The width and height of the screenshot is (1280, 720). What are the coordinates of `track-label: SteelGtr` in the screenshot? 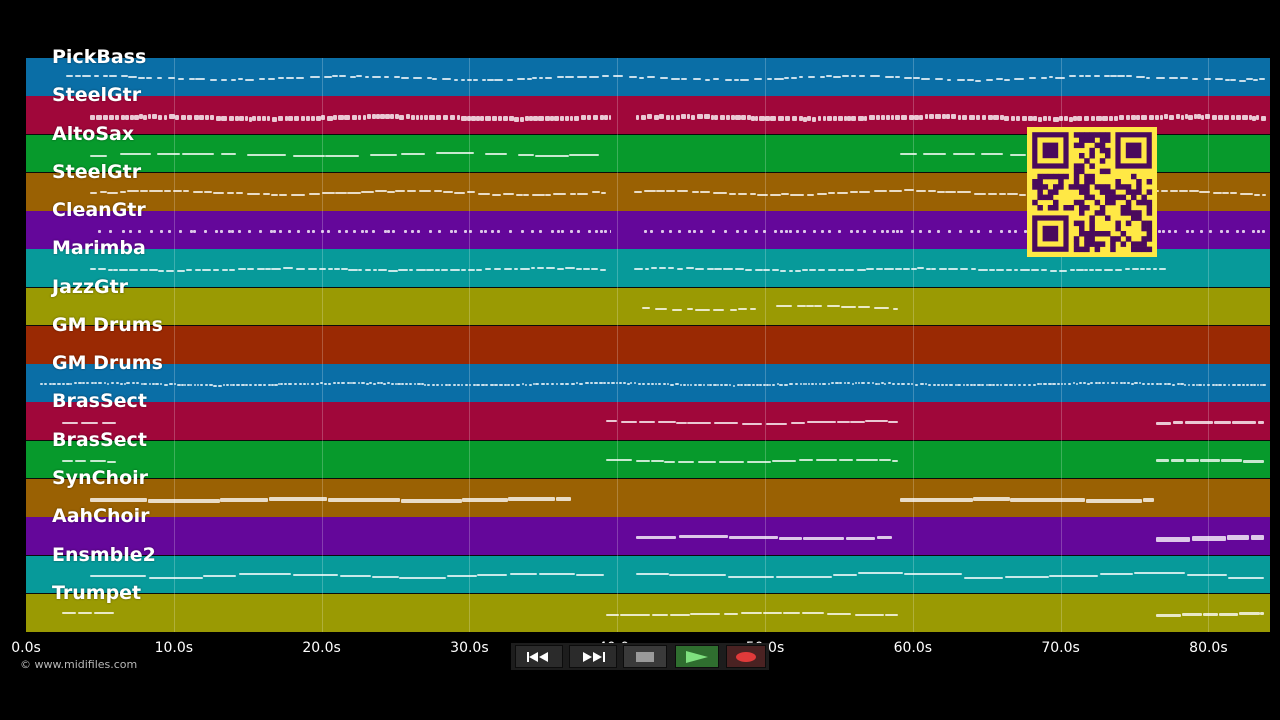 It's located at (97, 171).